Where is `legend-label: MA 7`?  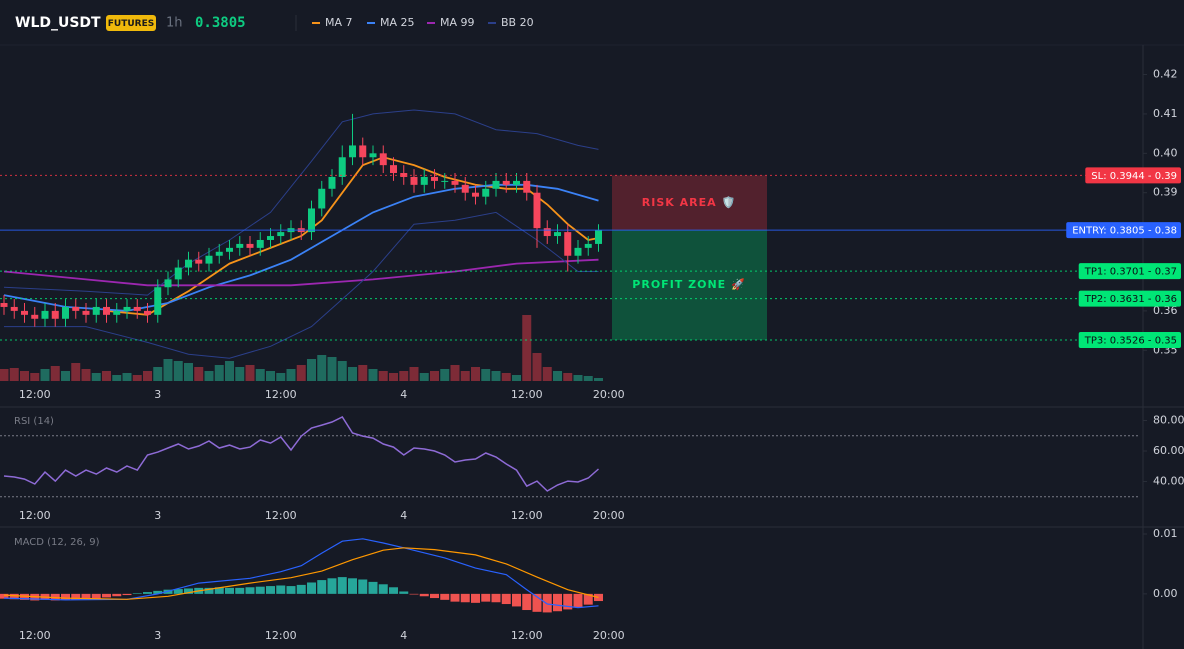 legend-label: MA 7 is located at coordinates (339, 22).